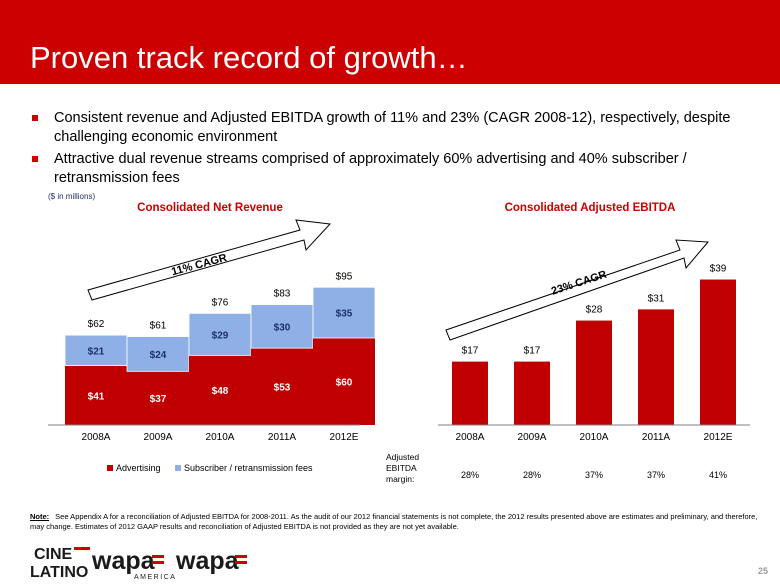 Image resolution: width=780 pixels, height=587 pixels. I want to click on total-value-label: $62, so click(96, 324).